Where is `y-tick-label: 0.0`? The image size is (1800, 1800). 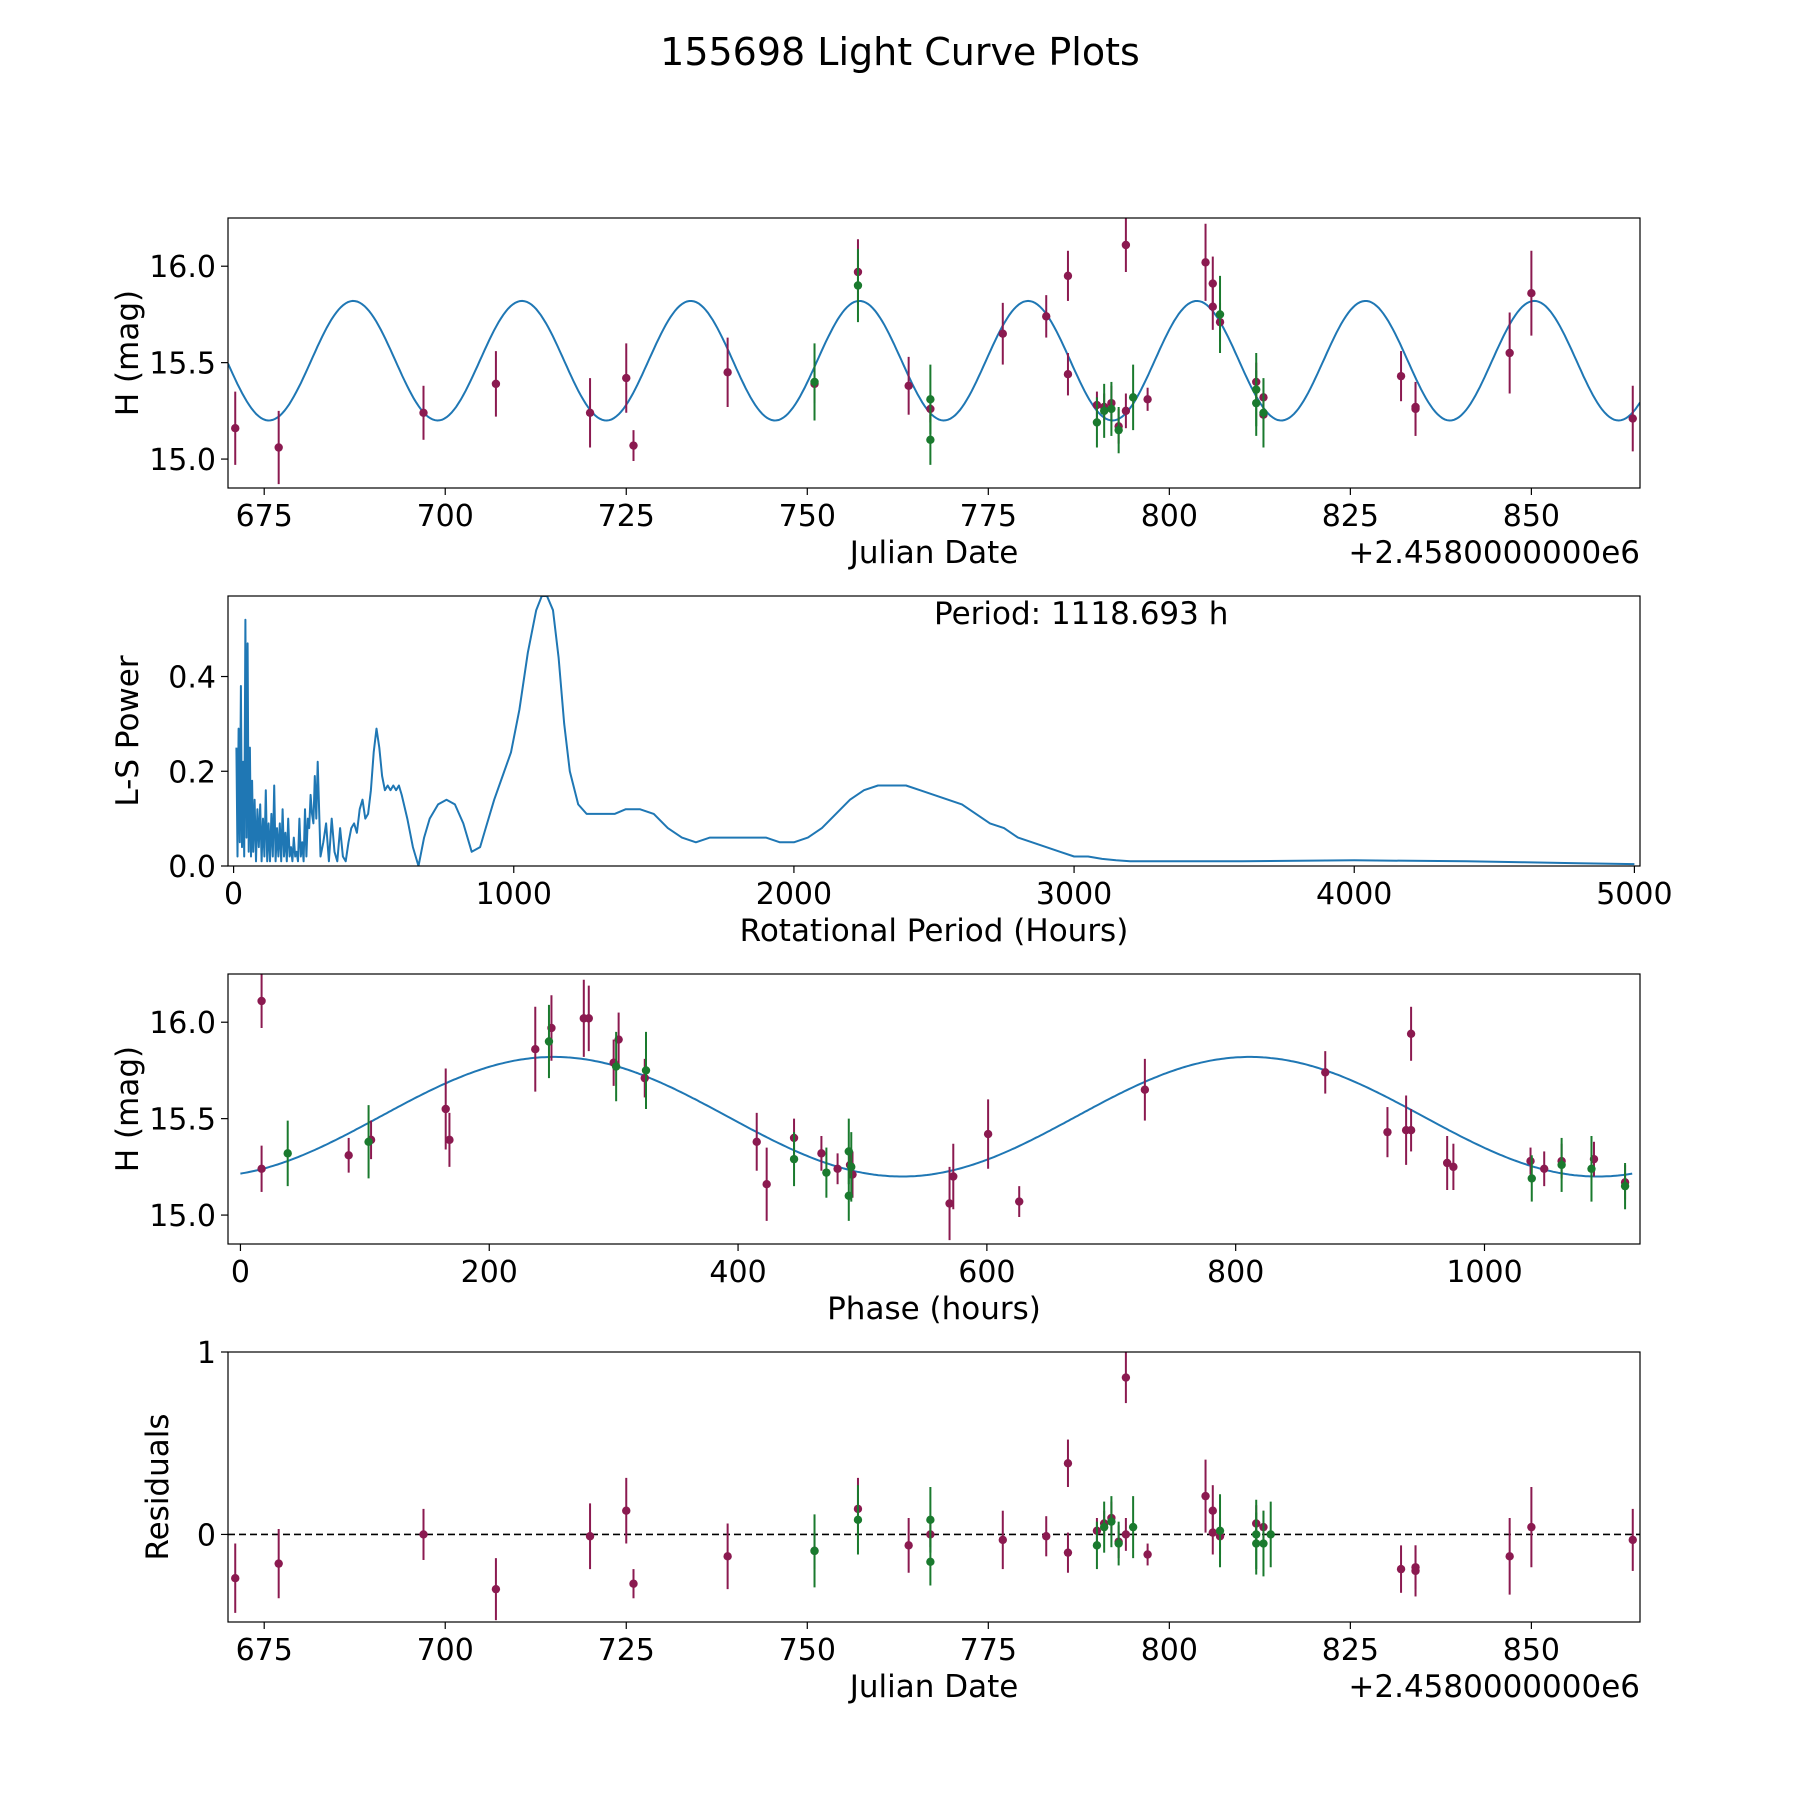 y-tick-label: 0.0 is located at coordinates (192, 867).